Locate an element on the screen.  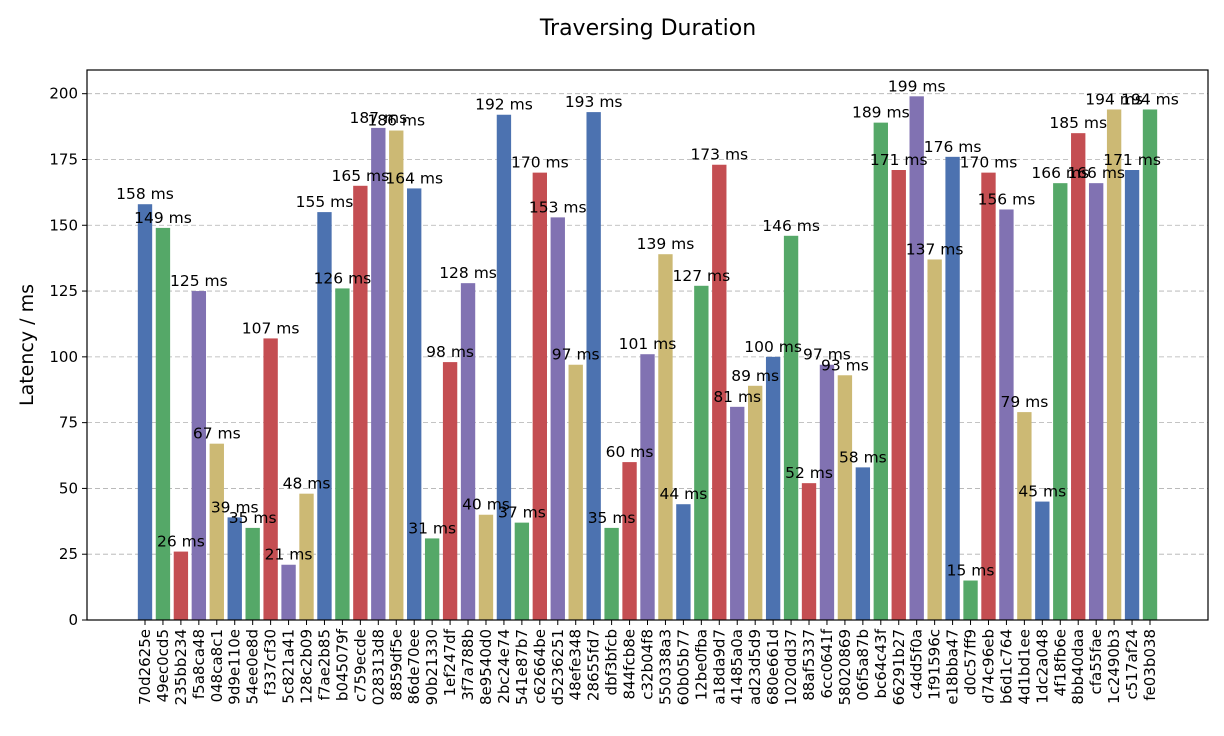
x-tick-label: dbf3bfcb is located at coordinates (612, 662).